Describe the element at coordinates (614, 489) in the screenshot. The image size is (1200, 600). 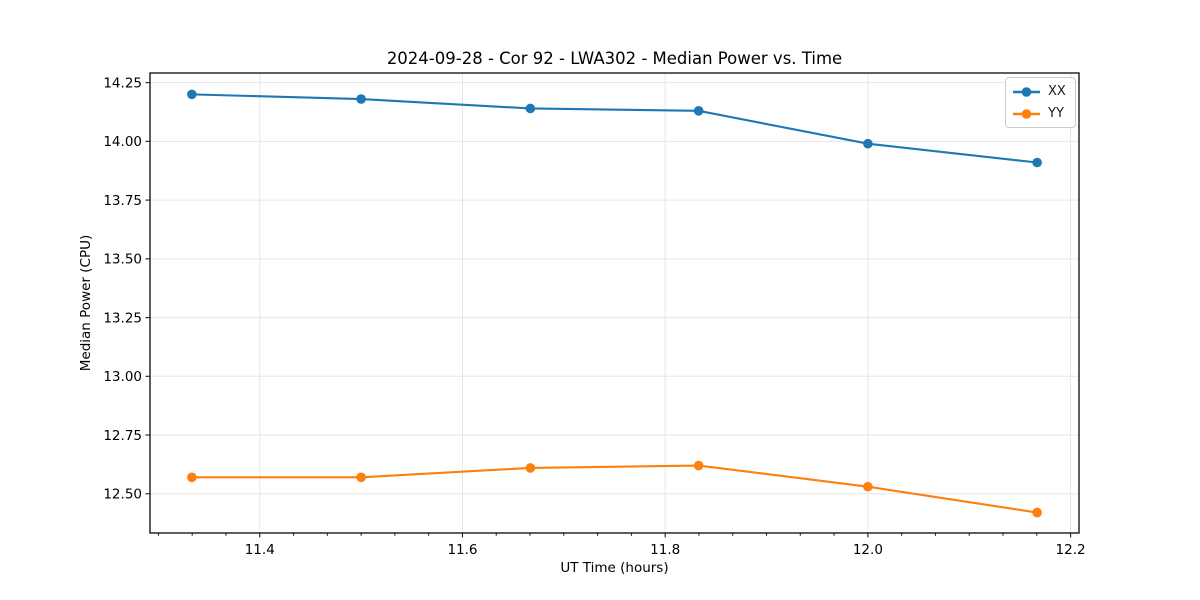
I see `series-line-YY` at that location.